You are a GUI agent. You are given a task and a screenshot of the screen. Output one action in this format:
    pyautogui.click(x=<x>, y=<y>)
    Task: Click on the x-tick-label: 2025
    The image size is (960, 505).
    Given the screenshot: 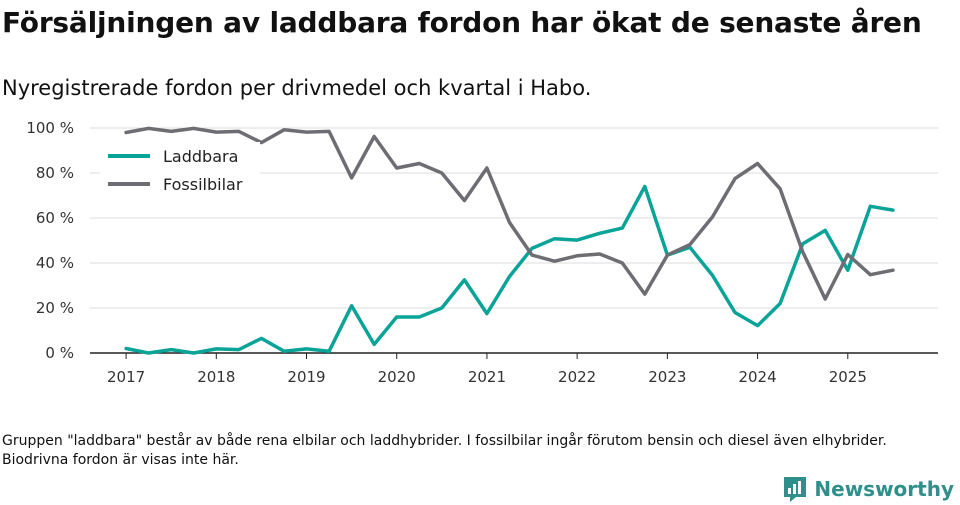 What is the action you would take?
    pyautogui.click(x=848, y=377)
    